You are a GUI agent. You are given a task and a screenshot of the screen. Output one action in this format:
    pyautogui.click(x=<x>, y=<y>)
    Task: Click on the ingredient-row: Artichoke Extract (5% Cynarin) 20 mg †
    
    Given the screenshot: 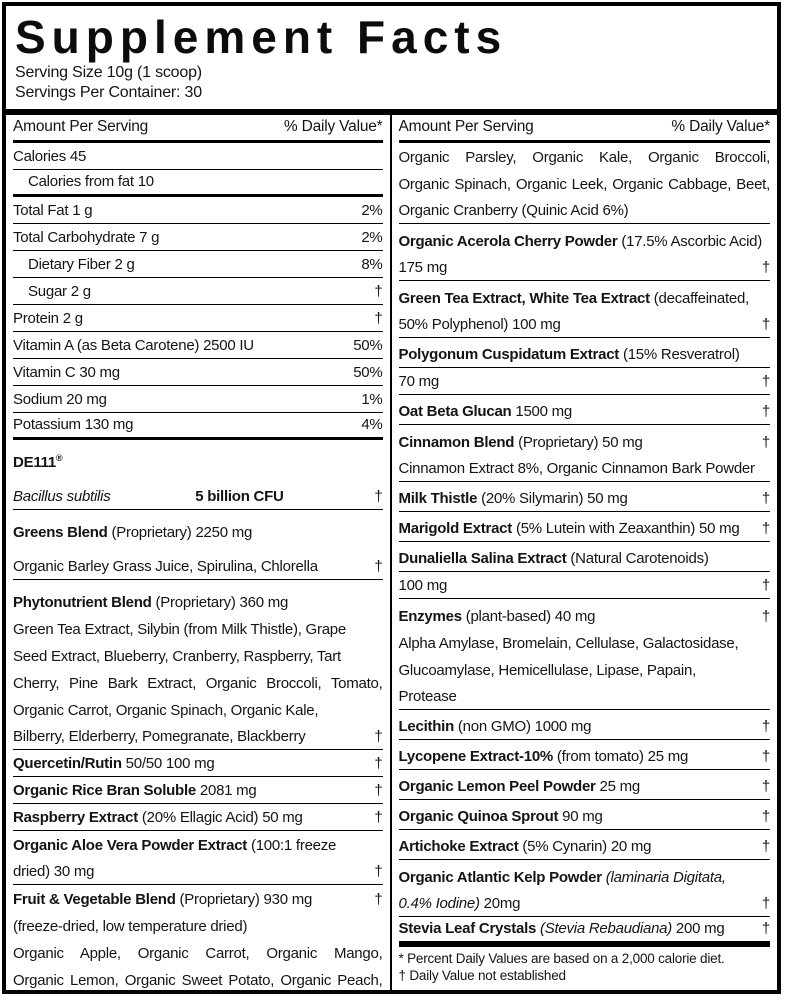 What is the action you would take?
    pyautogui.click(x=584, y=846)
    